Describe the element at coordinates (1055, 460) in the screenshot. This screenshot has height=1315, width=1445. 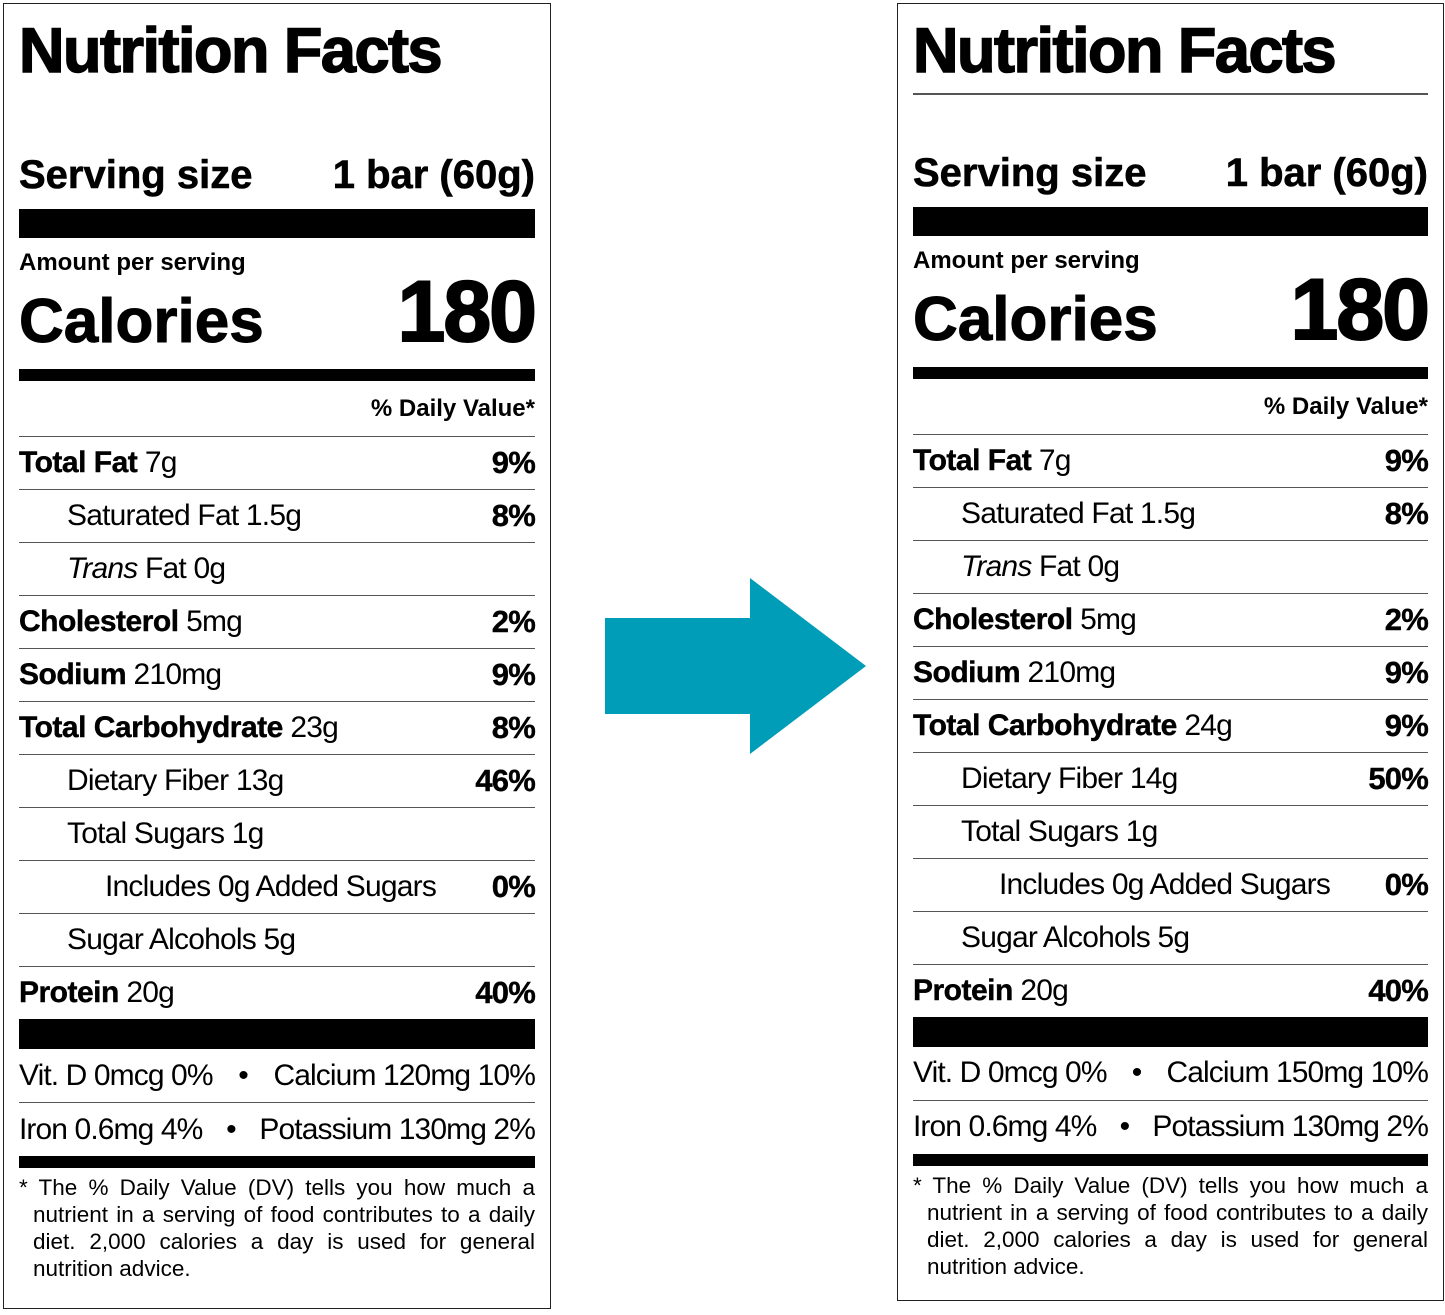
I see `nutrient-amount: 7g` at that location.